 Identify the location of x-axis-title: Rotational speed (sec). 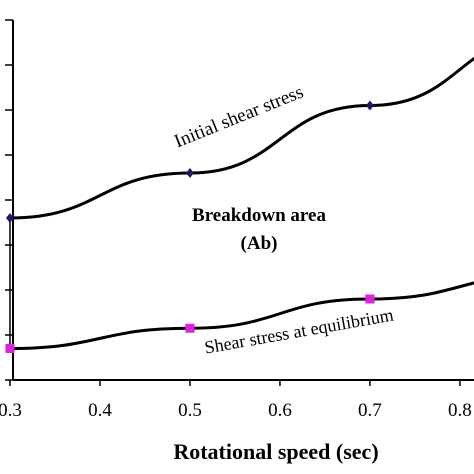
(275, 451).